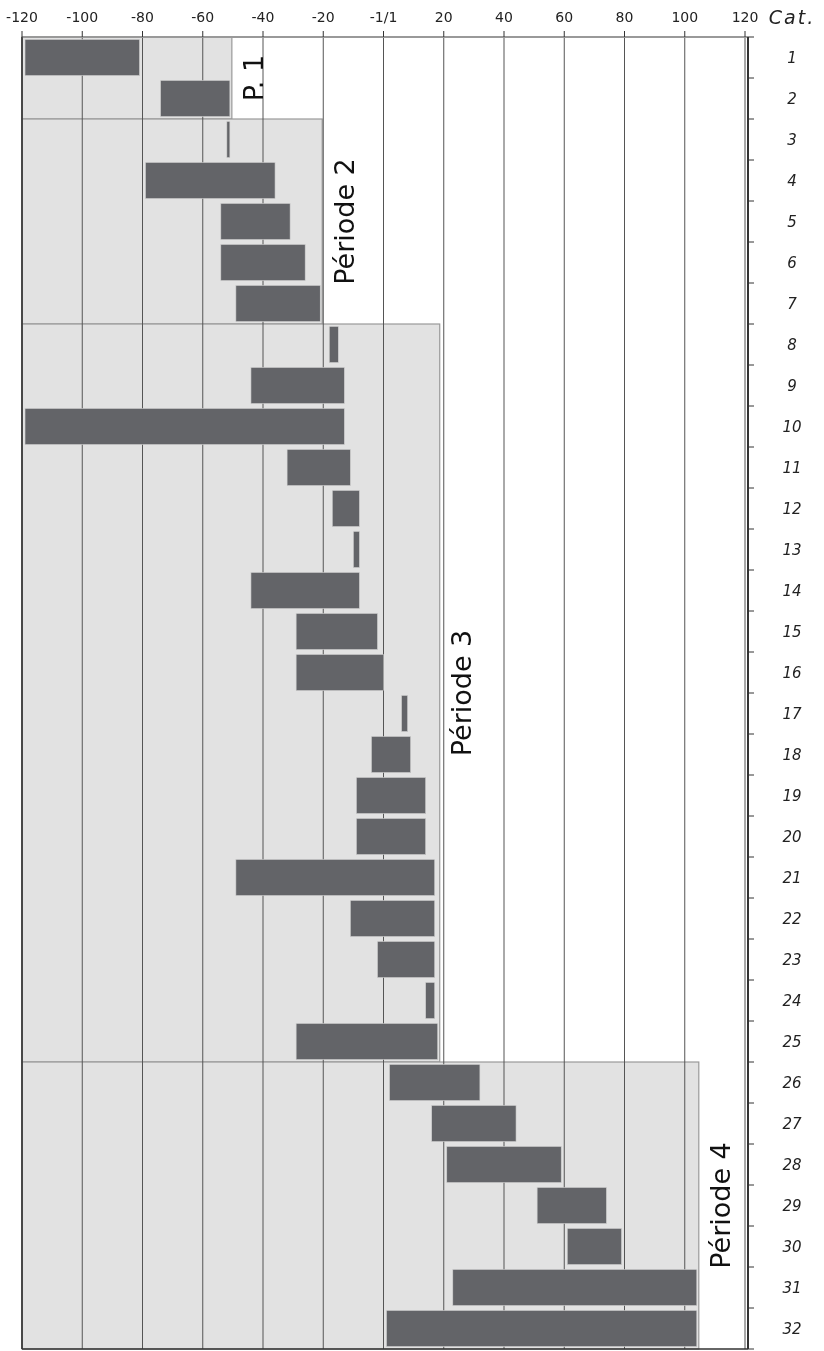 Image resolution: width=824 pixels, height=1351 pixels. I want to click on y-tick-label: 3, so click(792, 139).